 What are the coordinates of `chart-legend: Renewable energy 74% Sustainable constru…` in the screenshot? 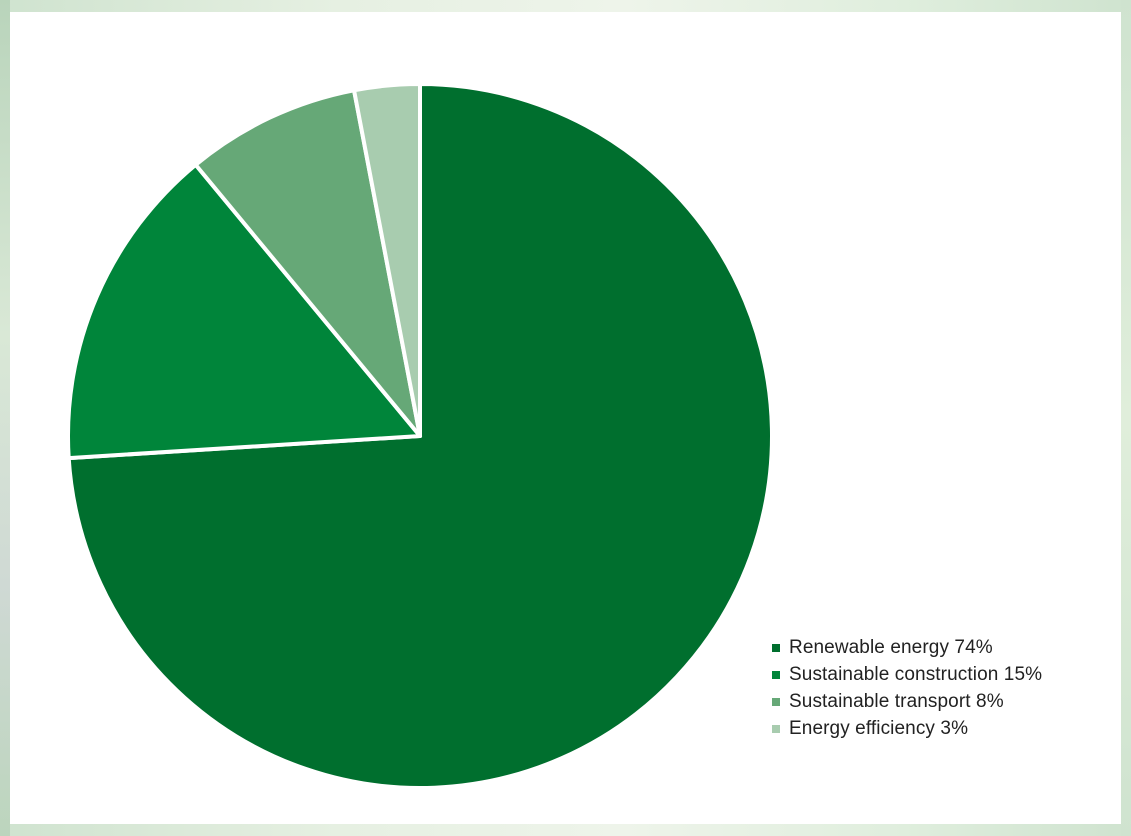 It's located at (907, 688).